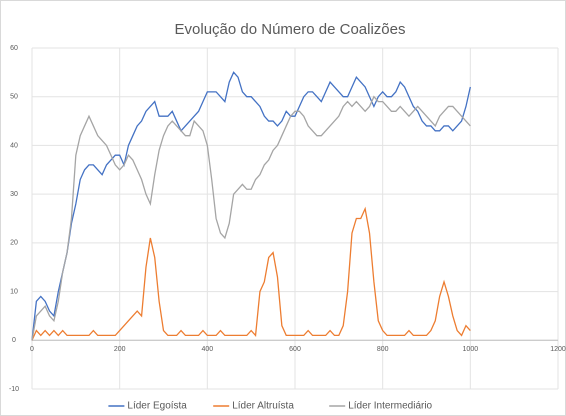 Image resolution: width=566 pixels, height=416 pixels. I want to click on y-tick-label: 60, so click(14, 48).